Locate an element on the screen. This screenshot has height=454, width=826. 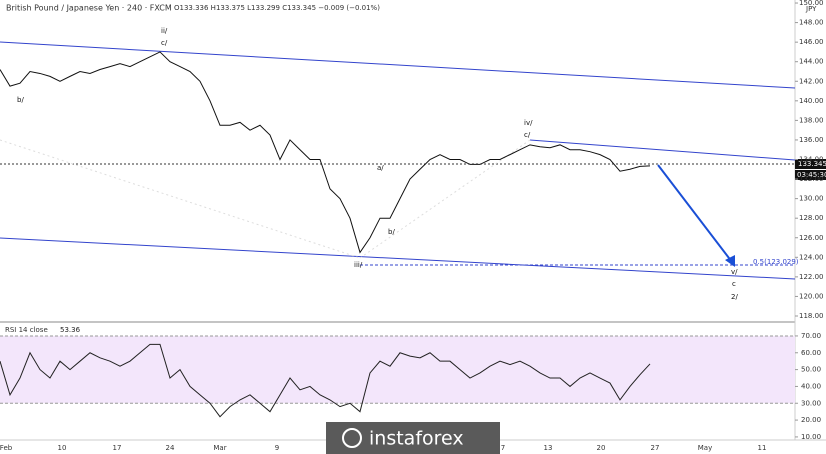
countdown-label: 03:45:30 is located at coordinates (811, 175).